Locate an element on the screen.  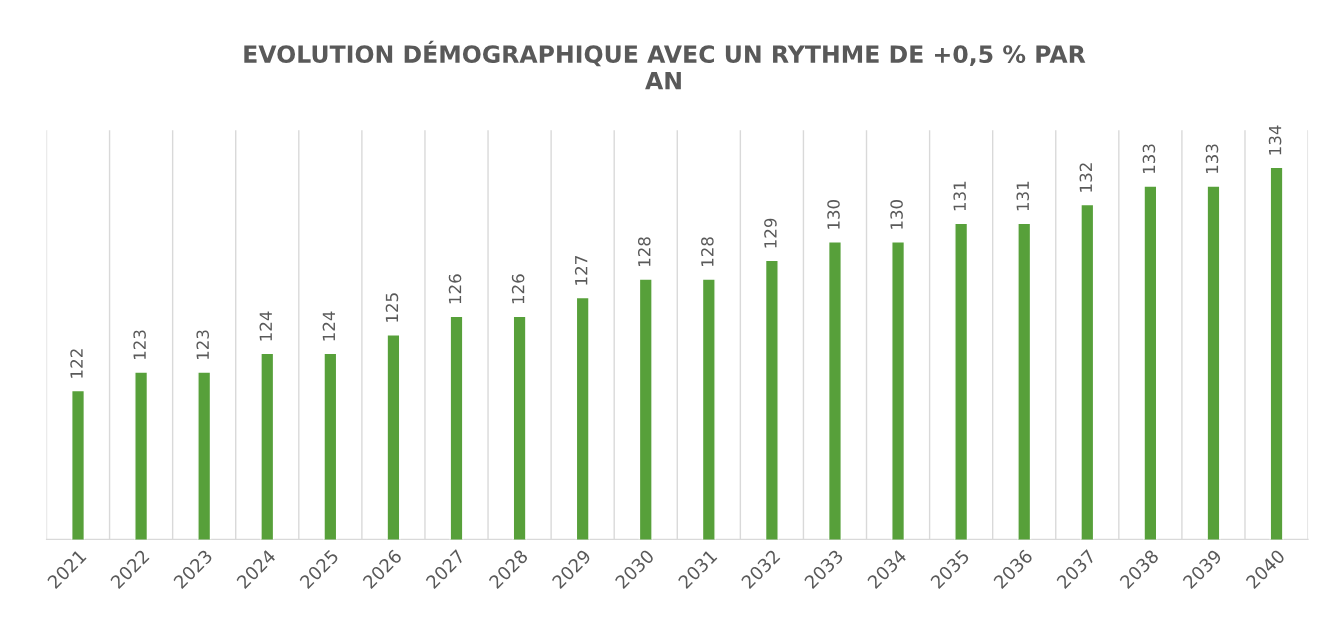
chart-title: EVOLUTION DÉMOGRAPHIQUE AVEC UN RYTHME DE +0,5 % PAR AN is located at coordinates (665, 65).